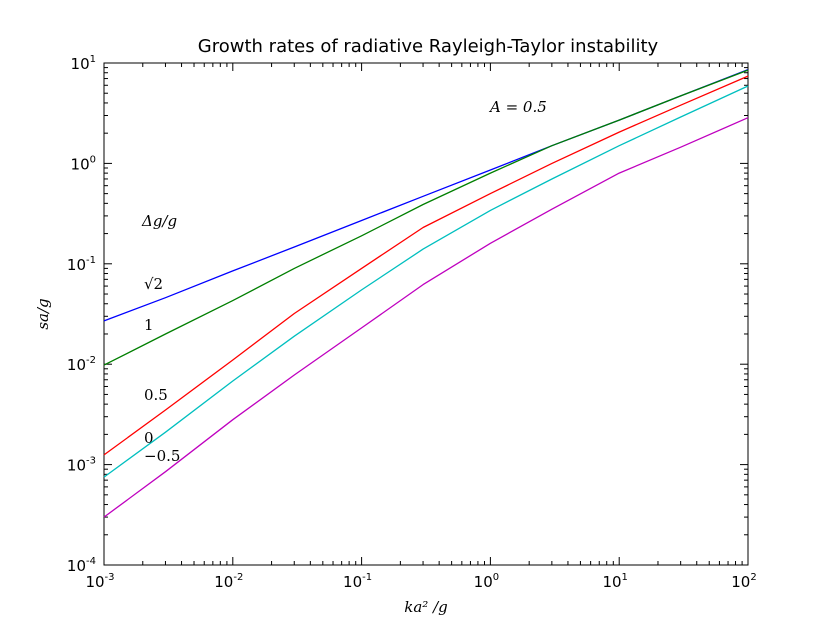 Image resolution: width=830 pixels, height=626 pixels. I want to click on y-axis-label: sa/g, so click(43, 313).